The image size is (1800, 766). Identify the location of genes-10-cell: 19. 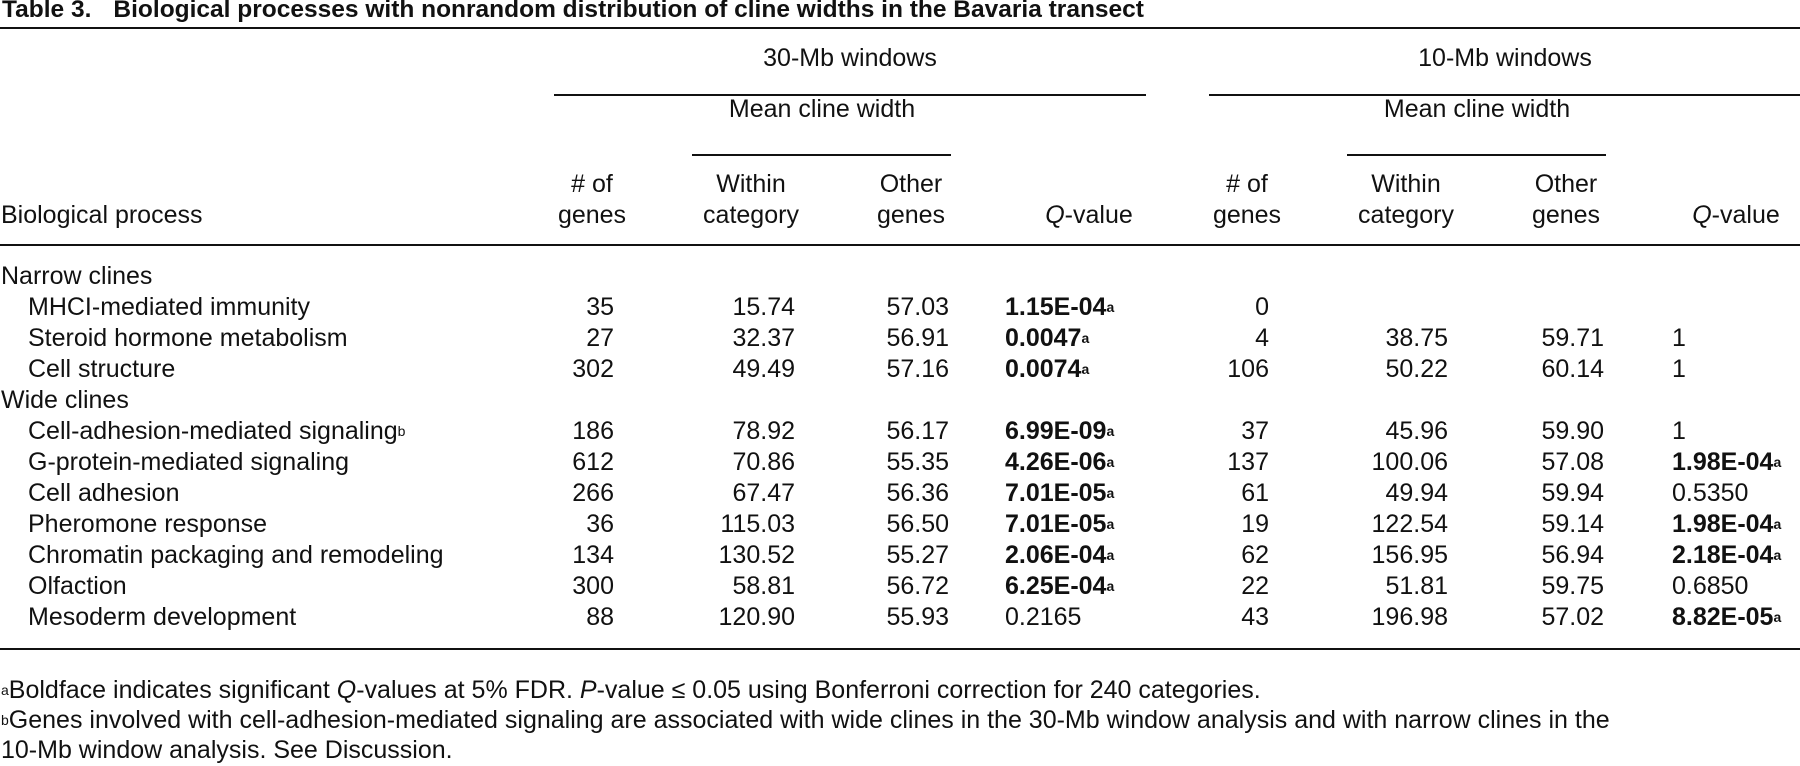
(1255, 524).